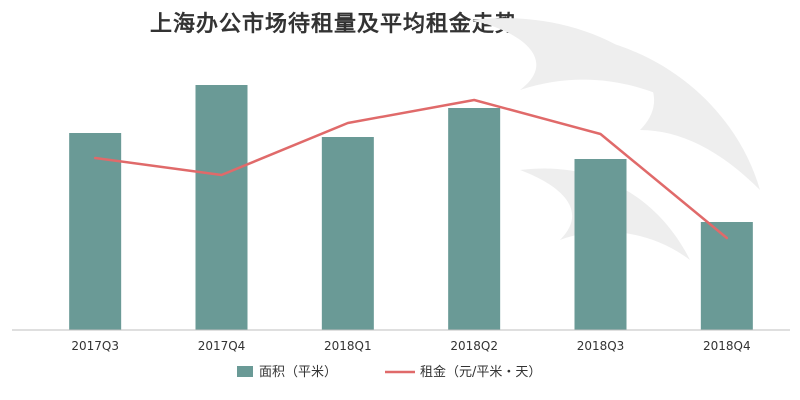 This screenshot has height=400, width=800. What do you see at coordinates (726, 276) in the screenshot?
I see `bar-2018Q4` at bounding box center [726, 276].